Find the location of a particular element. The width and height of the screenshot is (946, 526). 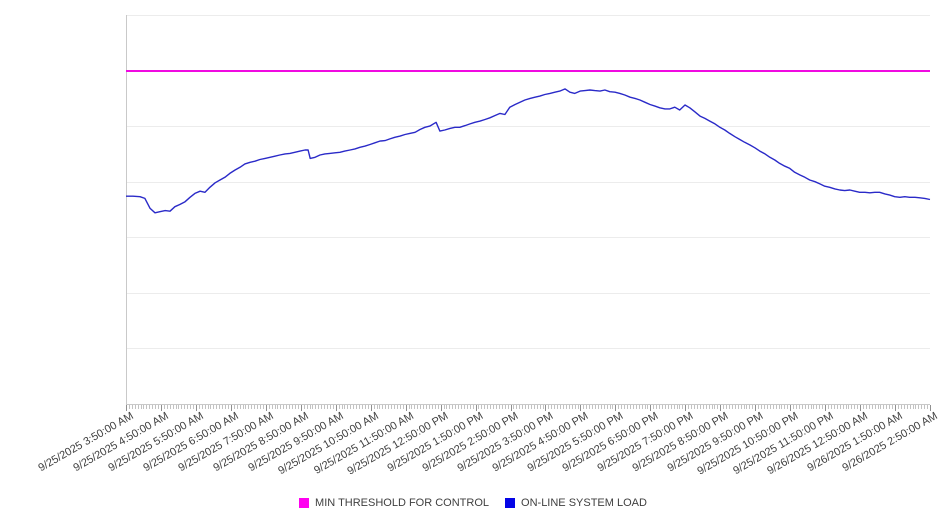

legend-item-system-load: ON-LINE SYSTEM LOAD is located at coordinates (576, 503).